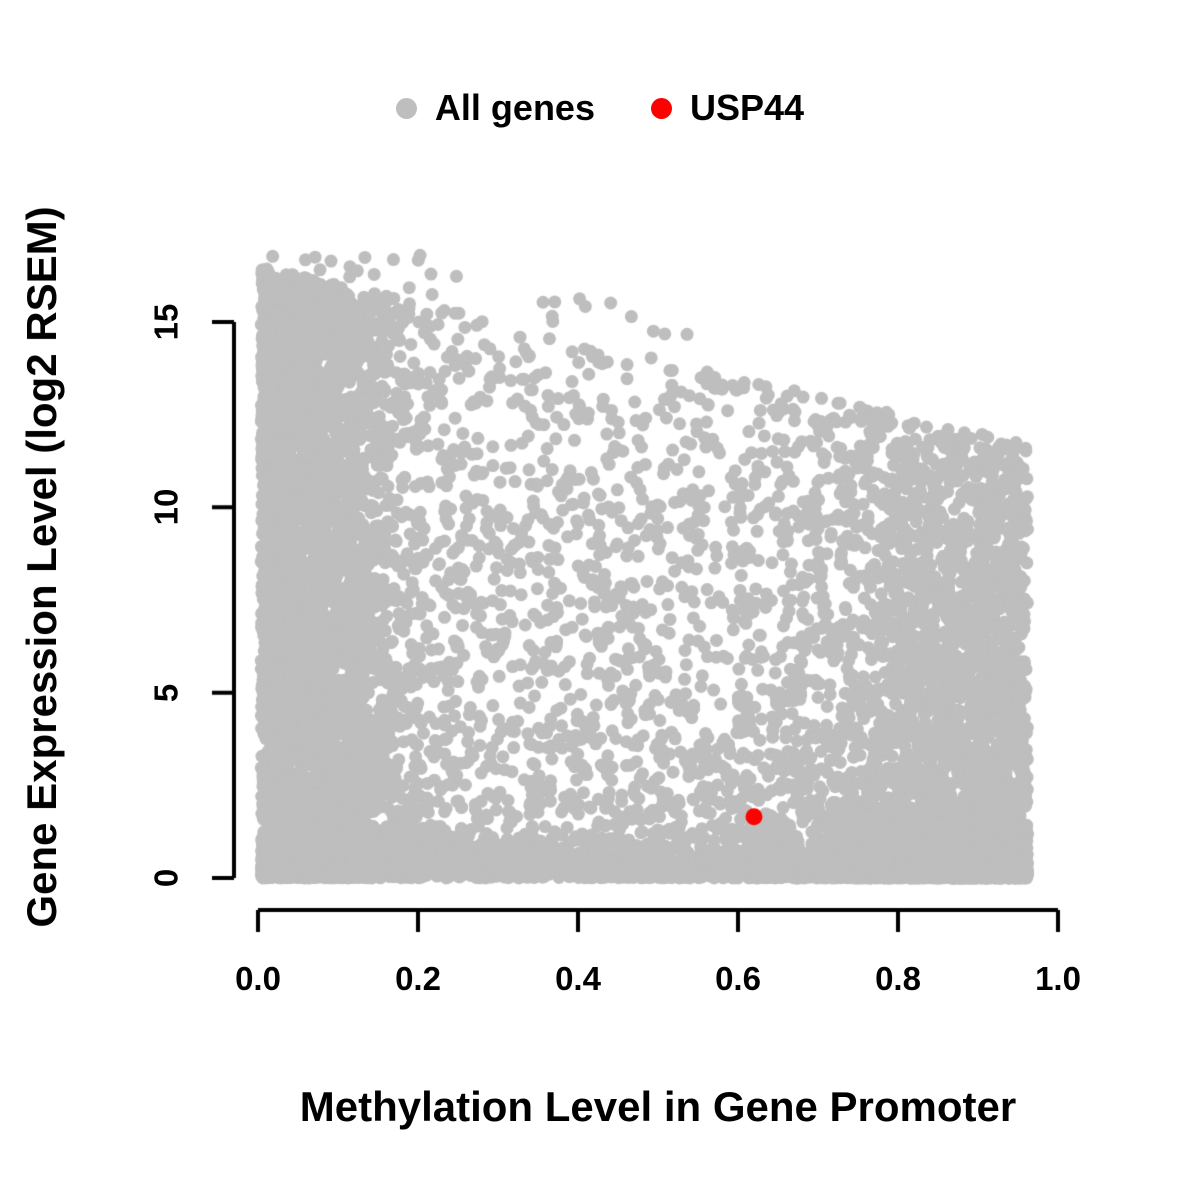 This screenshot has width=1200, height=1200. What do you see at coordinates (898, 978) in the screenshot?
I see `x-tick-label: 0.8` at bounding box center [898, 978].